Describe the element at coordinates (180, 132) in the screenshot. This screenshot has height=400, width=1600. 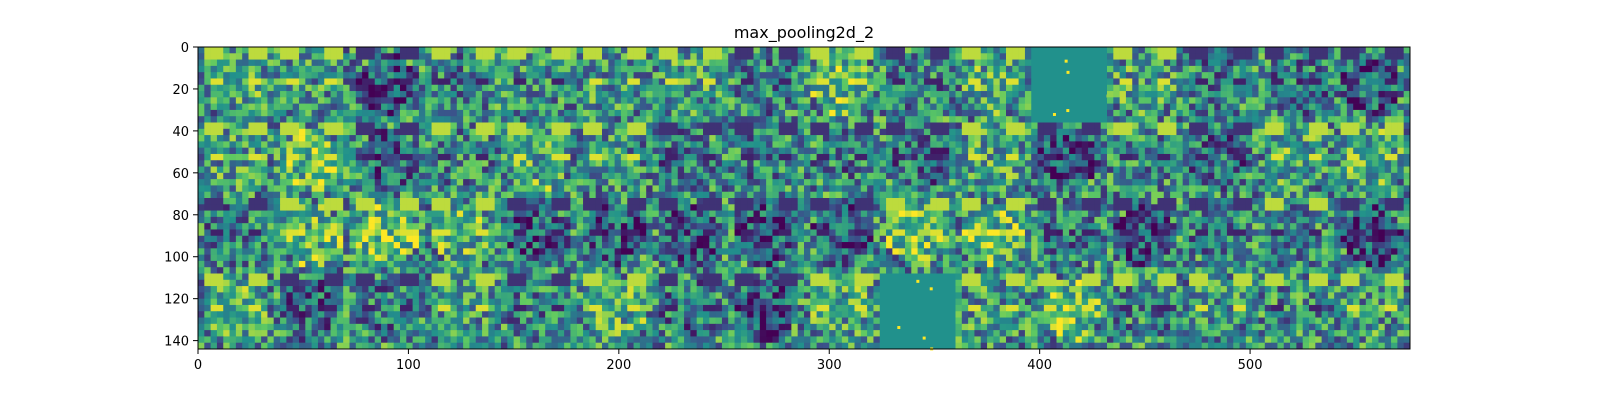
I see `y-tick-label: 40` at that location.